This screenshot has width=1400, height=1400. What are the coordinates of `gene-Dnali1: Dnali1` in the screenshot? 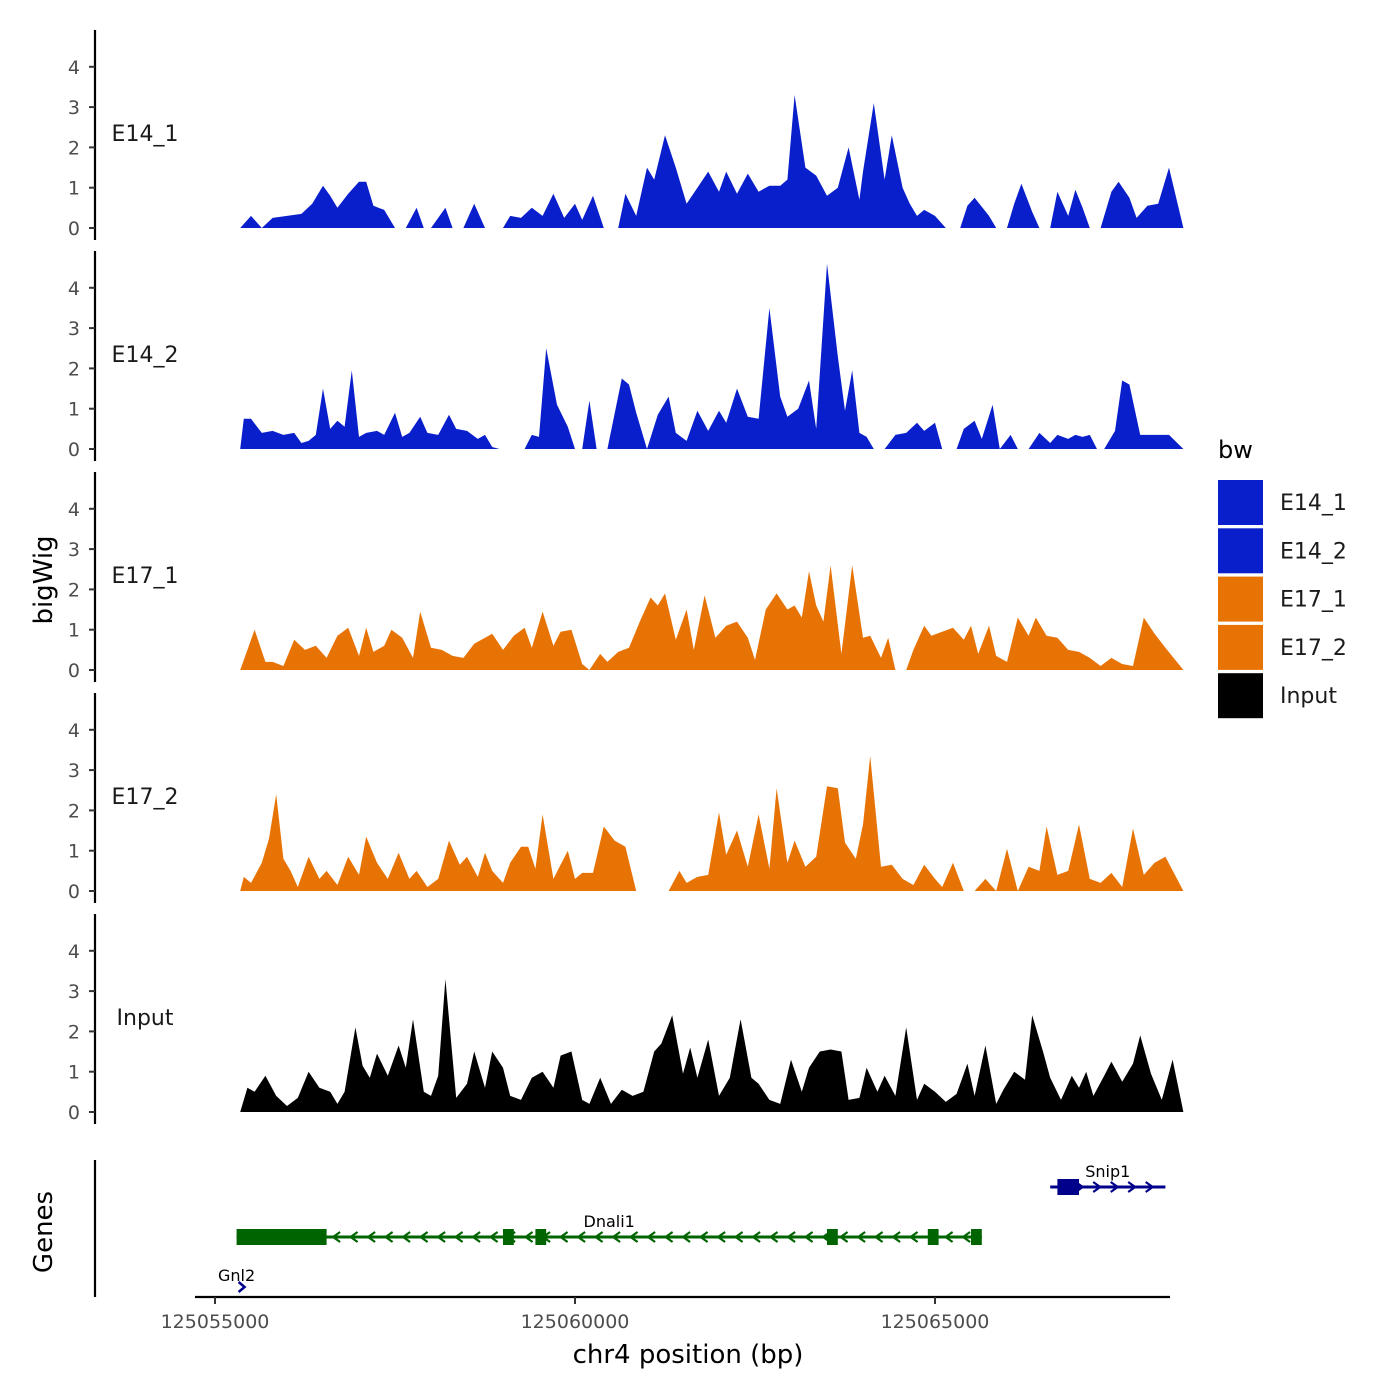 It's located at (609, 1228).